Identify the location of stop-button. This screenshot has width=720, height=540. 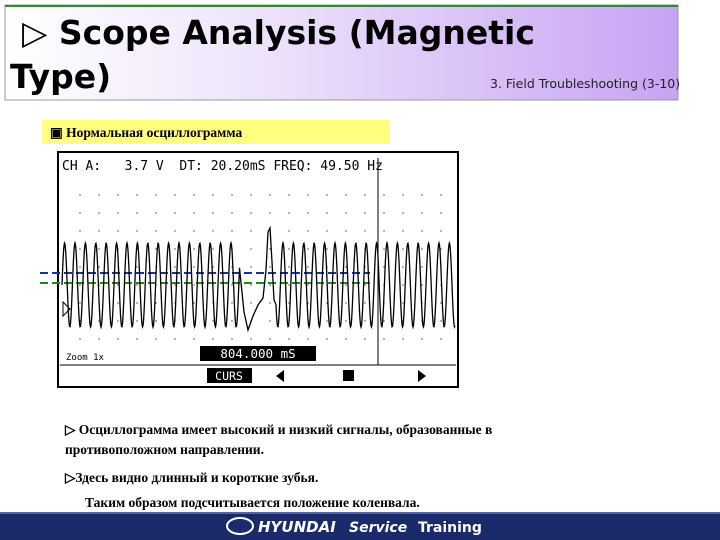
(348, 375).